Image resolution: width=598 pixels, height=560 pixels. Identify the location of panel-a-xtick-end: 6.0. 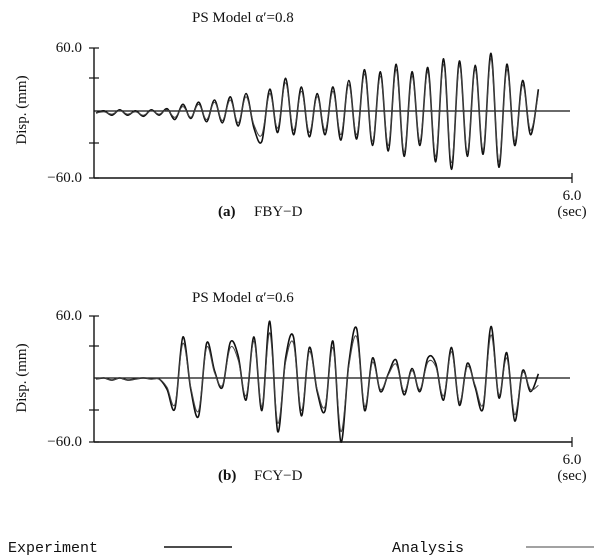
(572, 196).